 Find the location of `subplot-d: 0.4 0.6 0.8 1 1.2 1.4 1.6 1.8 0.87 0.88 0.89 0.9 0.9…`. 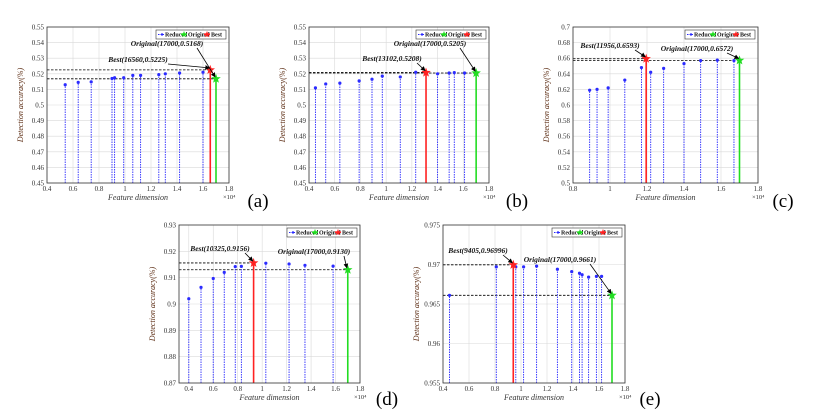

subplot-d: 0.4 0.6 0.8 1 1.2 1.4 1.6 1.8 0.87 0.88 0.89 0.9 0.9… is located at coordinates (273, 316).